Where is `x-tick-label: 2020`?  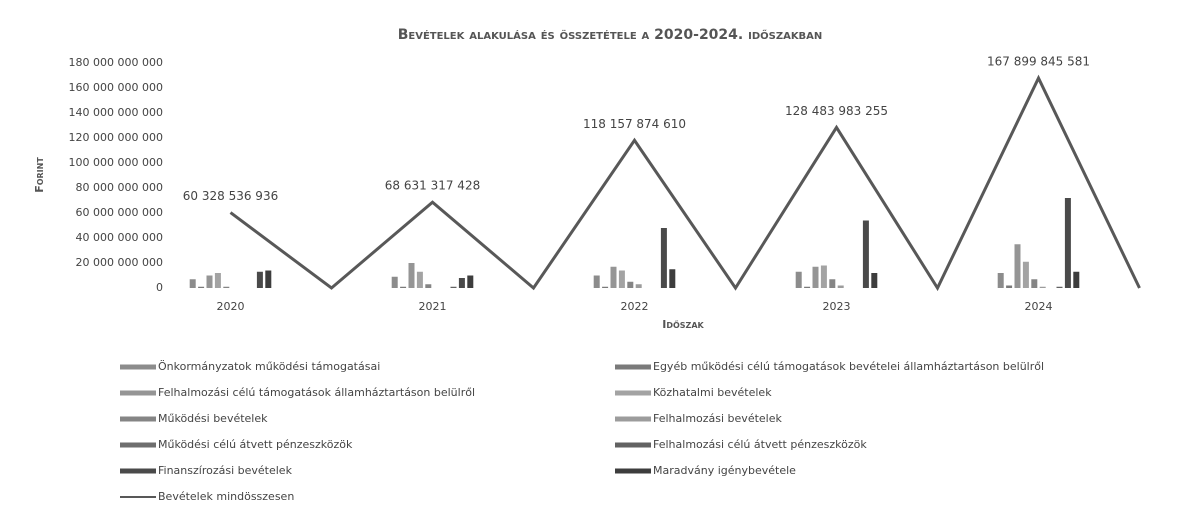 x-tick-label: 2020 is located at coordinates (231, 306).